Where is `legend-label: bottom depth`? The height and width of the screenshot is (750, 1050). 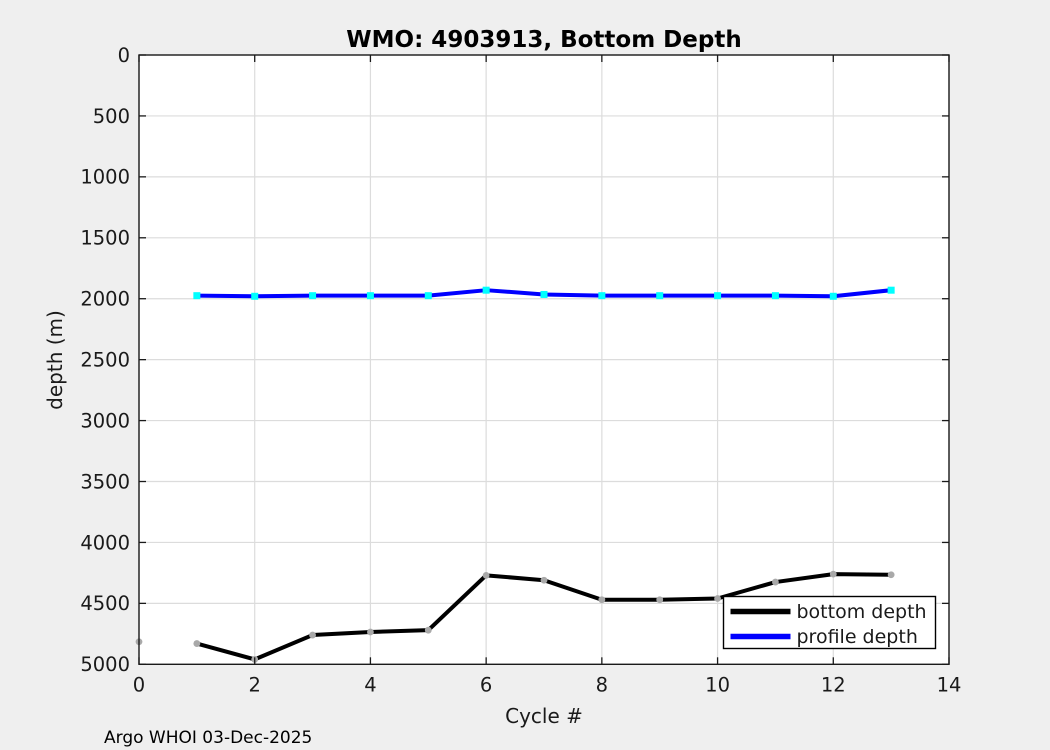 legend-label: bottom depth is located at coordinates (862, 612).